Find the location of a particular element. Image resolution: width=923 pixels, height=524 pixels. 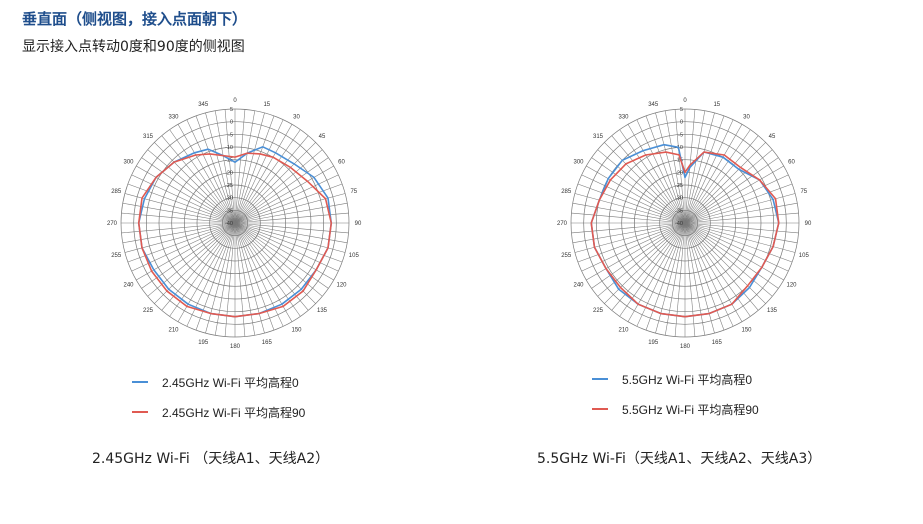

angle-tick-label: 60 is located at coordinates (791, 163).